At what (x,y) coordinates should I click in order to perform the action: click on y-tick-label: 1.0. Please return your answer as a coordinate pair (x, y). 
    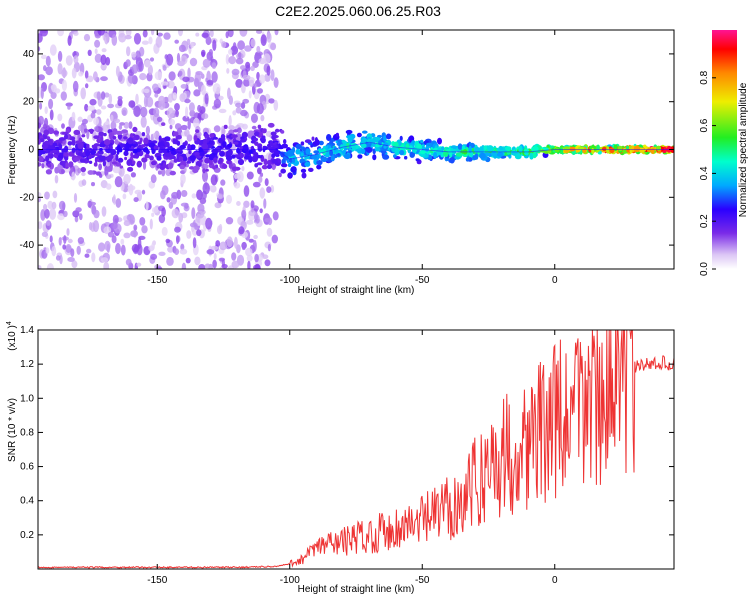
    Looking at the image, I should click on (27, 398).